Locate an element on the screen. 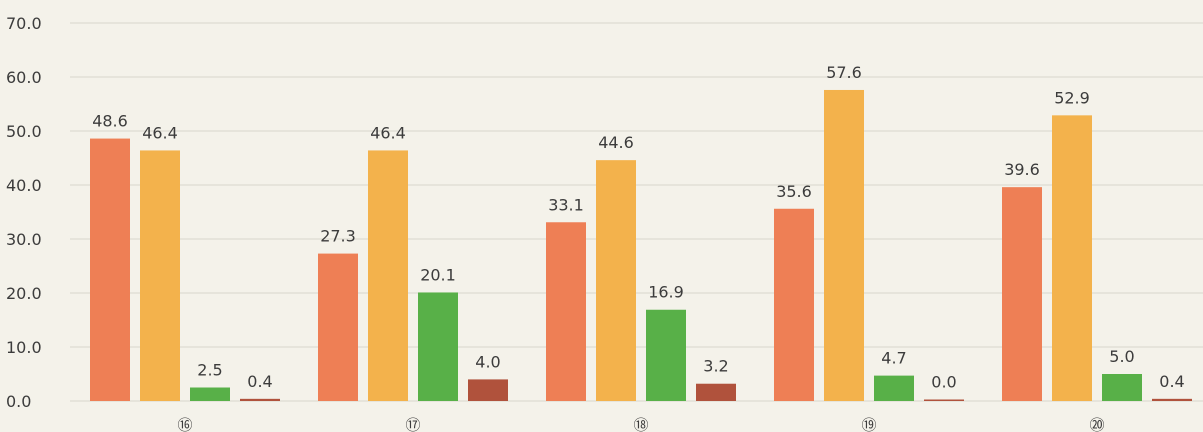 The image size is (1203, 432). category-label: ⑳ is located at coordinates (1096, 424).